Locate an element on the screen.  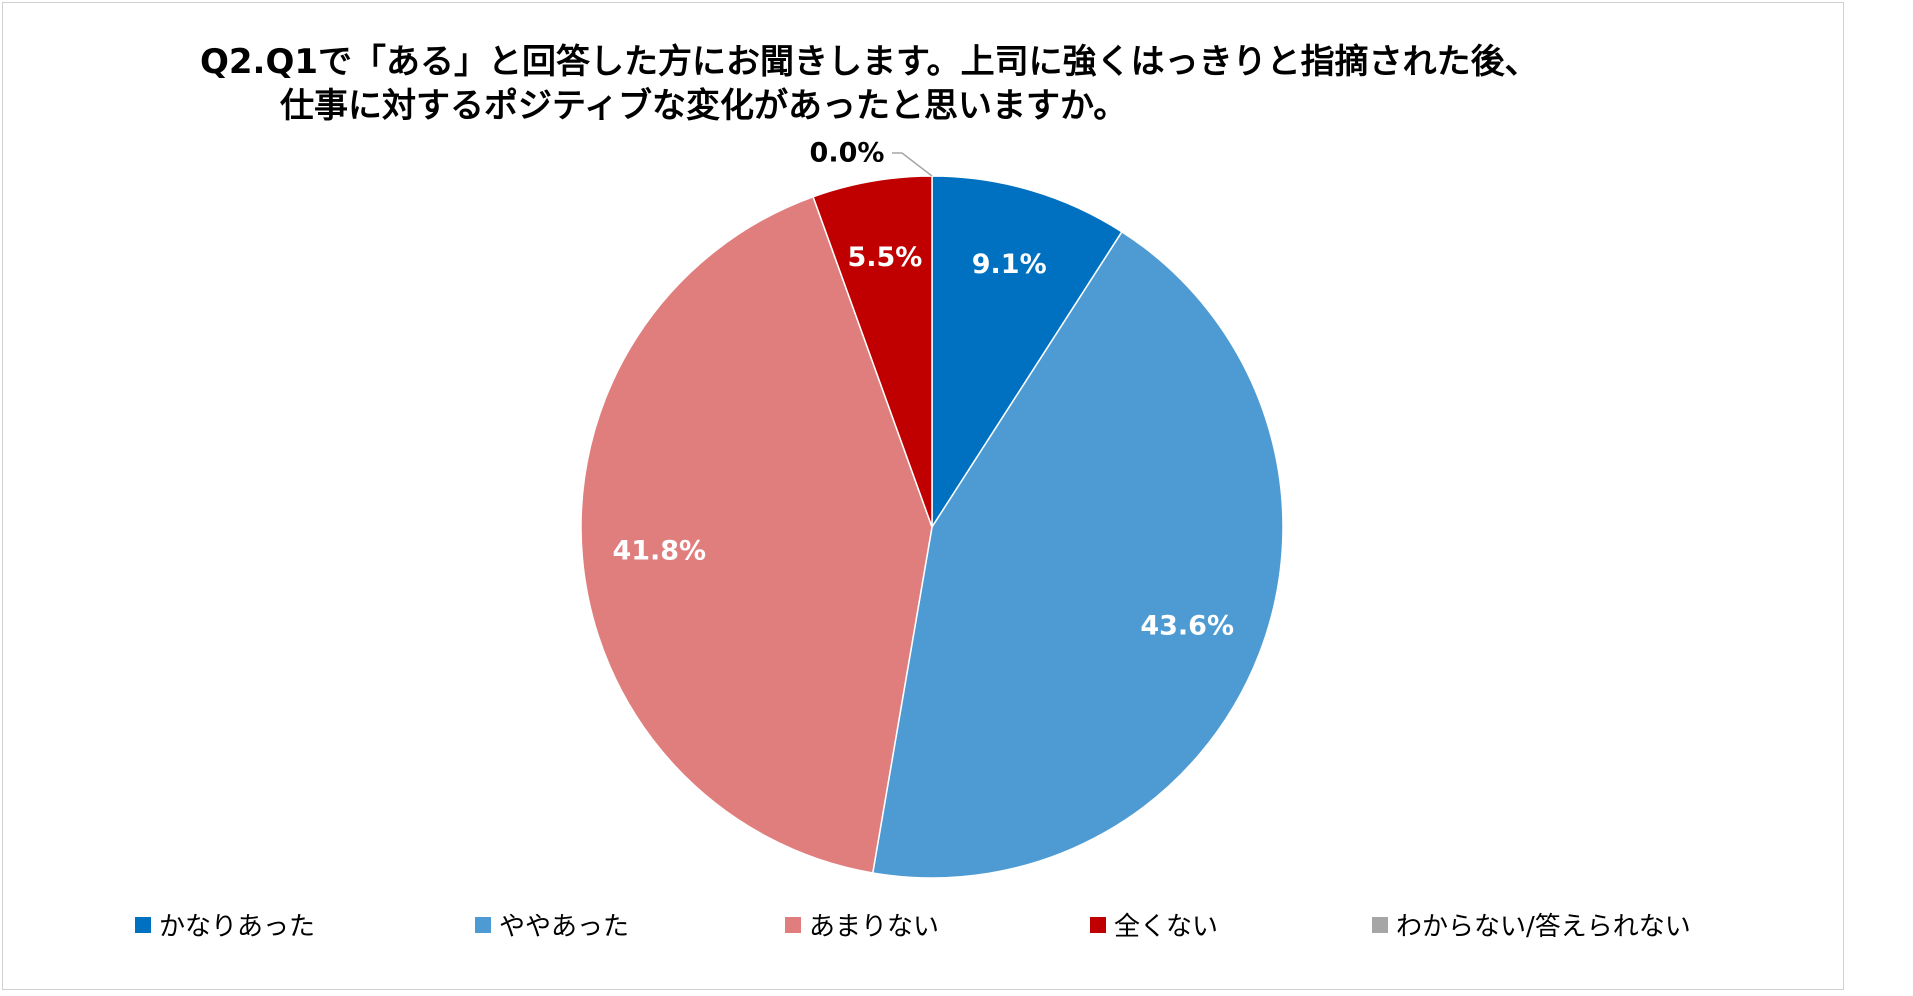
data-label-わからない-答えられない: 0.0% is located at coordinates (847, 153).